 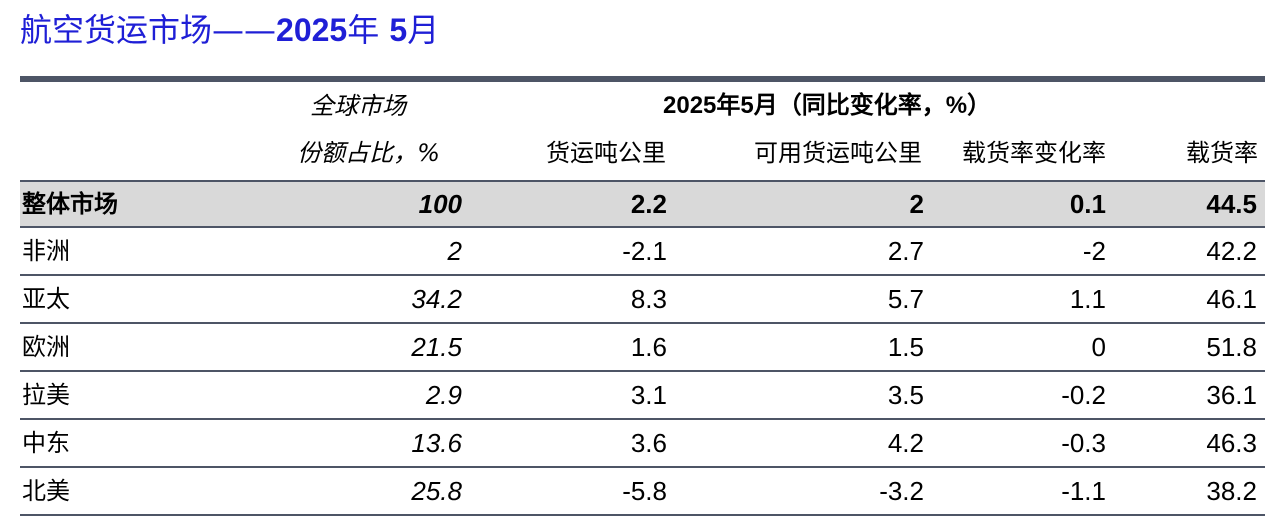 What do you see at coordinates (1094, 251) in the screenshot?
I see `lf-change-value: -2` at bounding box center [1094, 251].